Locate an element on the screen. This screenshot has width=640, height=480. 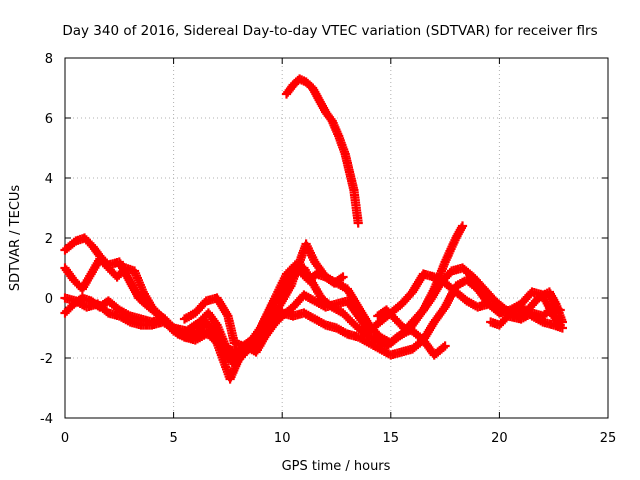
x-tick-label: 25 is located at coordinates (608, 438).